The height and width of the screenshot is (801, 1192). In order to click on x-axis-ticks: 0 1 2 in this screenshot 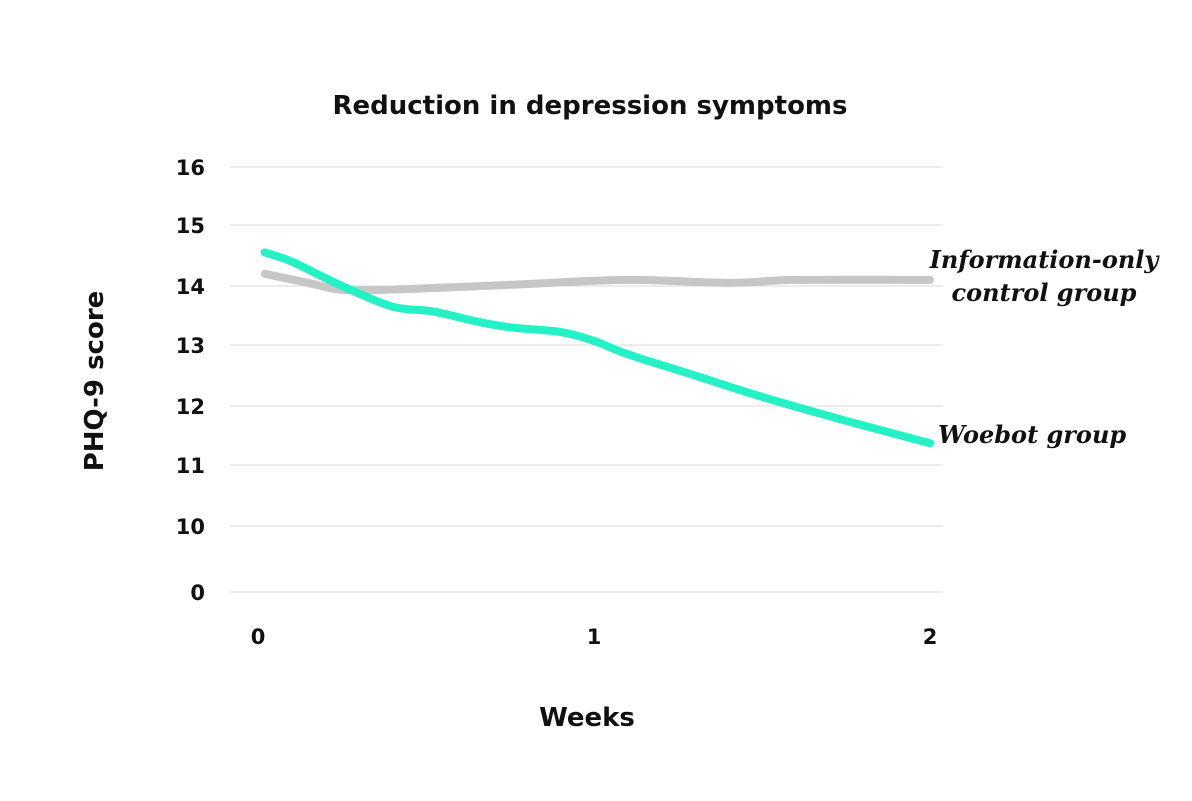, I will do `click(594, 637)`.